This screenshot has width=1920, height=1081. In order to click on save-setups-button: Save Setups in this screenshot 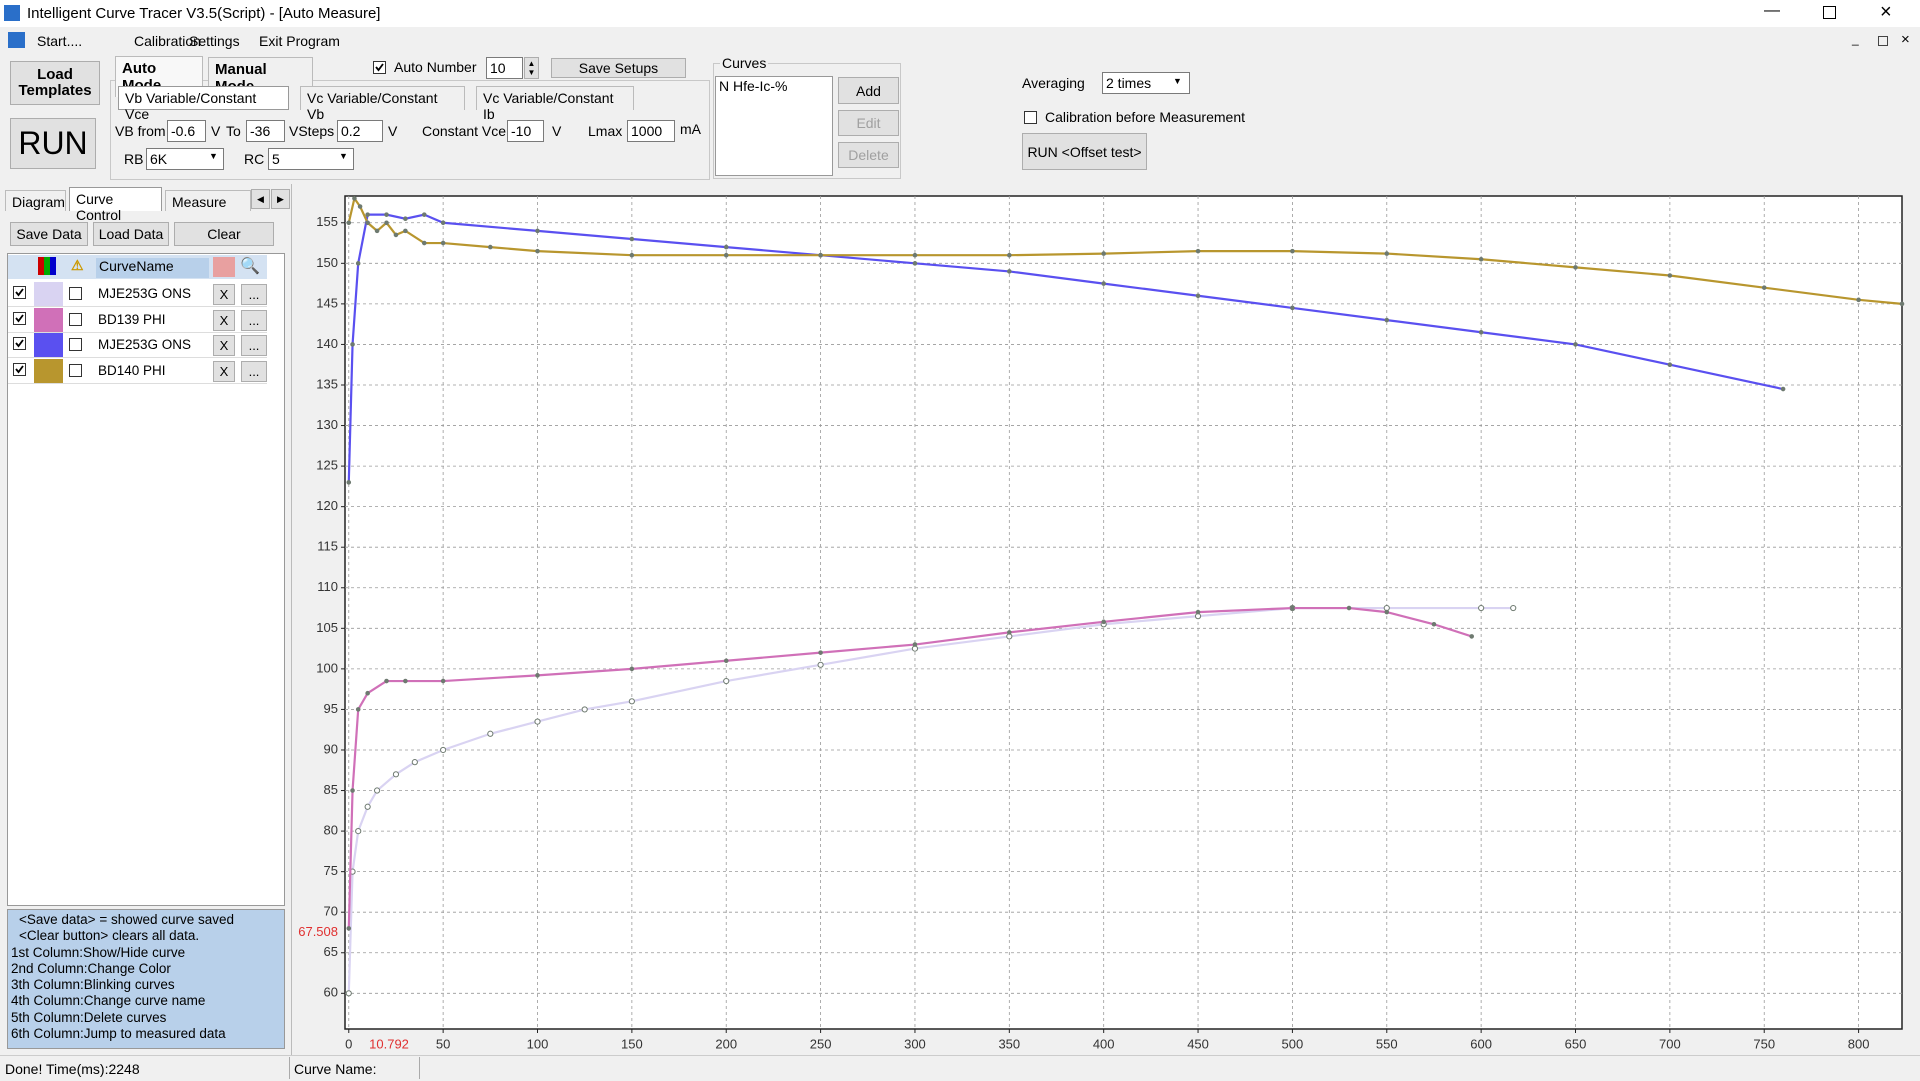, I will do `click(618, 68)`.